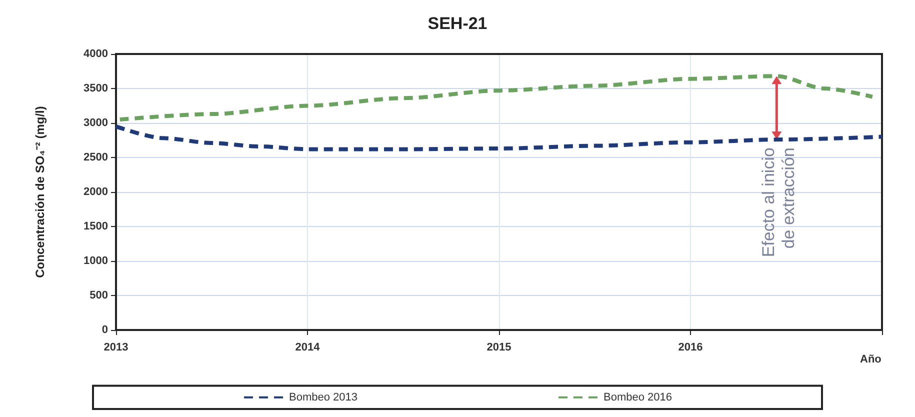 Image resolution: width=915 pixels, height=417 pixels. Describe the element at coordinates (40, 192) in the screenshot. I see `y-axis-title: Concentración de SO₄⁻² (mg/l)` at that location.